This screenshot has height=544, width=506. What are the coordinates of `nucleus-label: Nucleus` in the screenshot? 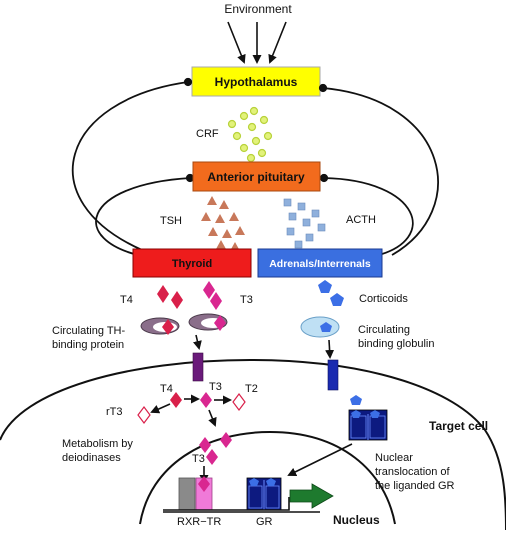 It's located at (356, 520).